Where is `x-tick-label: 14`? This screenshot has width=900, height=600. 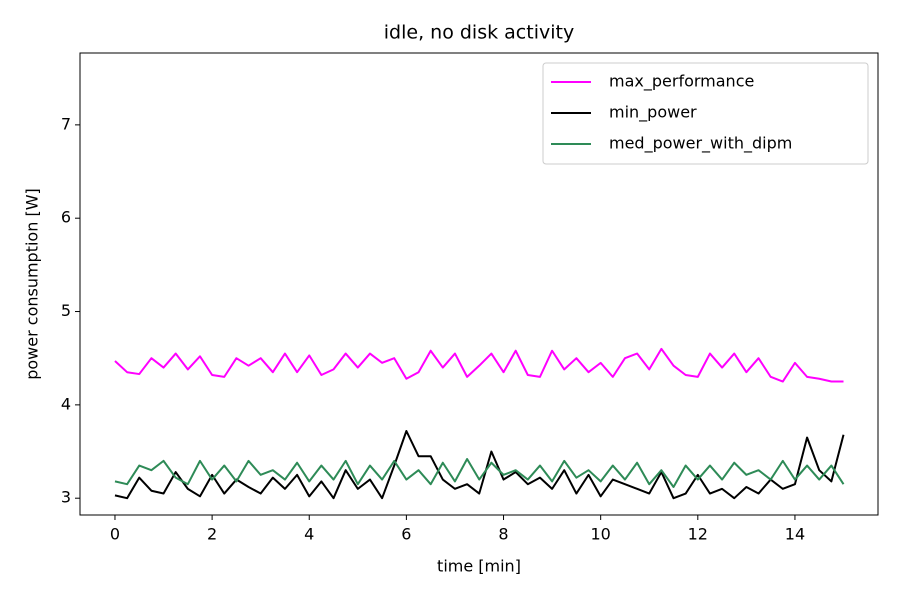 x-tick-label: 14 is located at coordinates (795, 534).